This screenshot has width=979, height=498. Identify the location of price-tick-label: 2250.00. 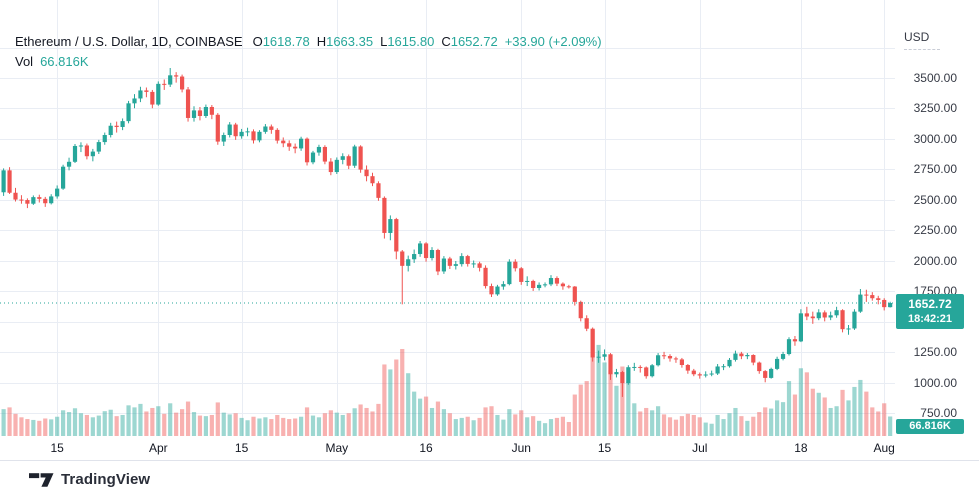
(935, 230).